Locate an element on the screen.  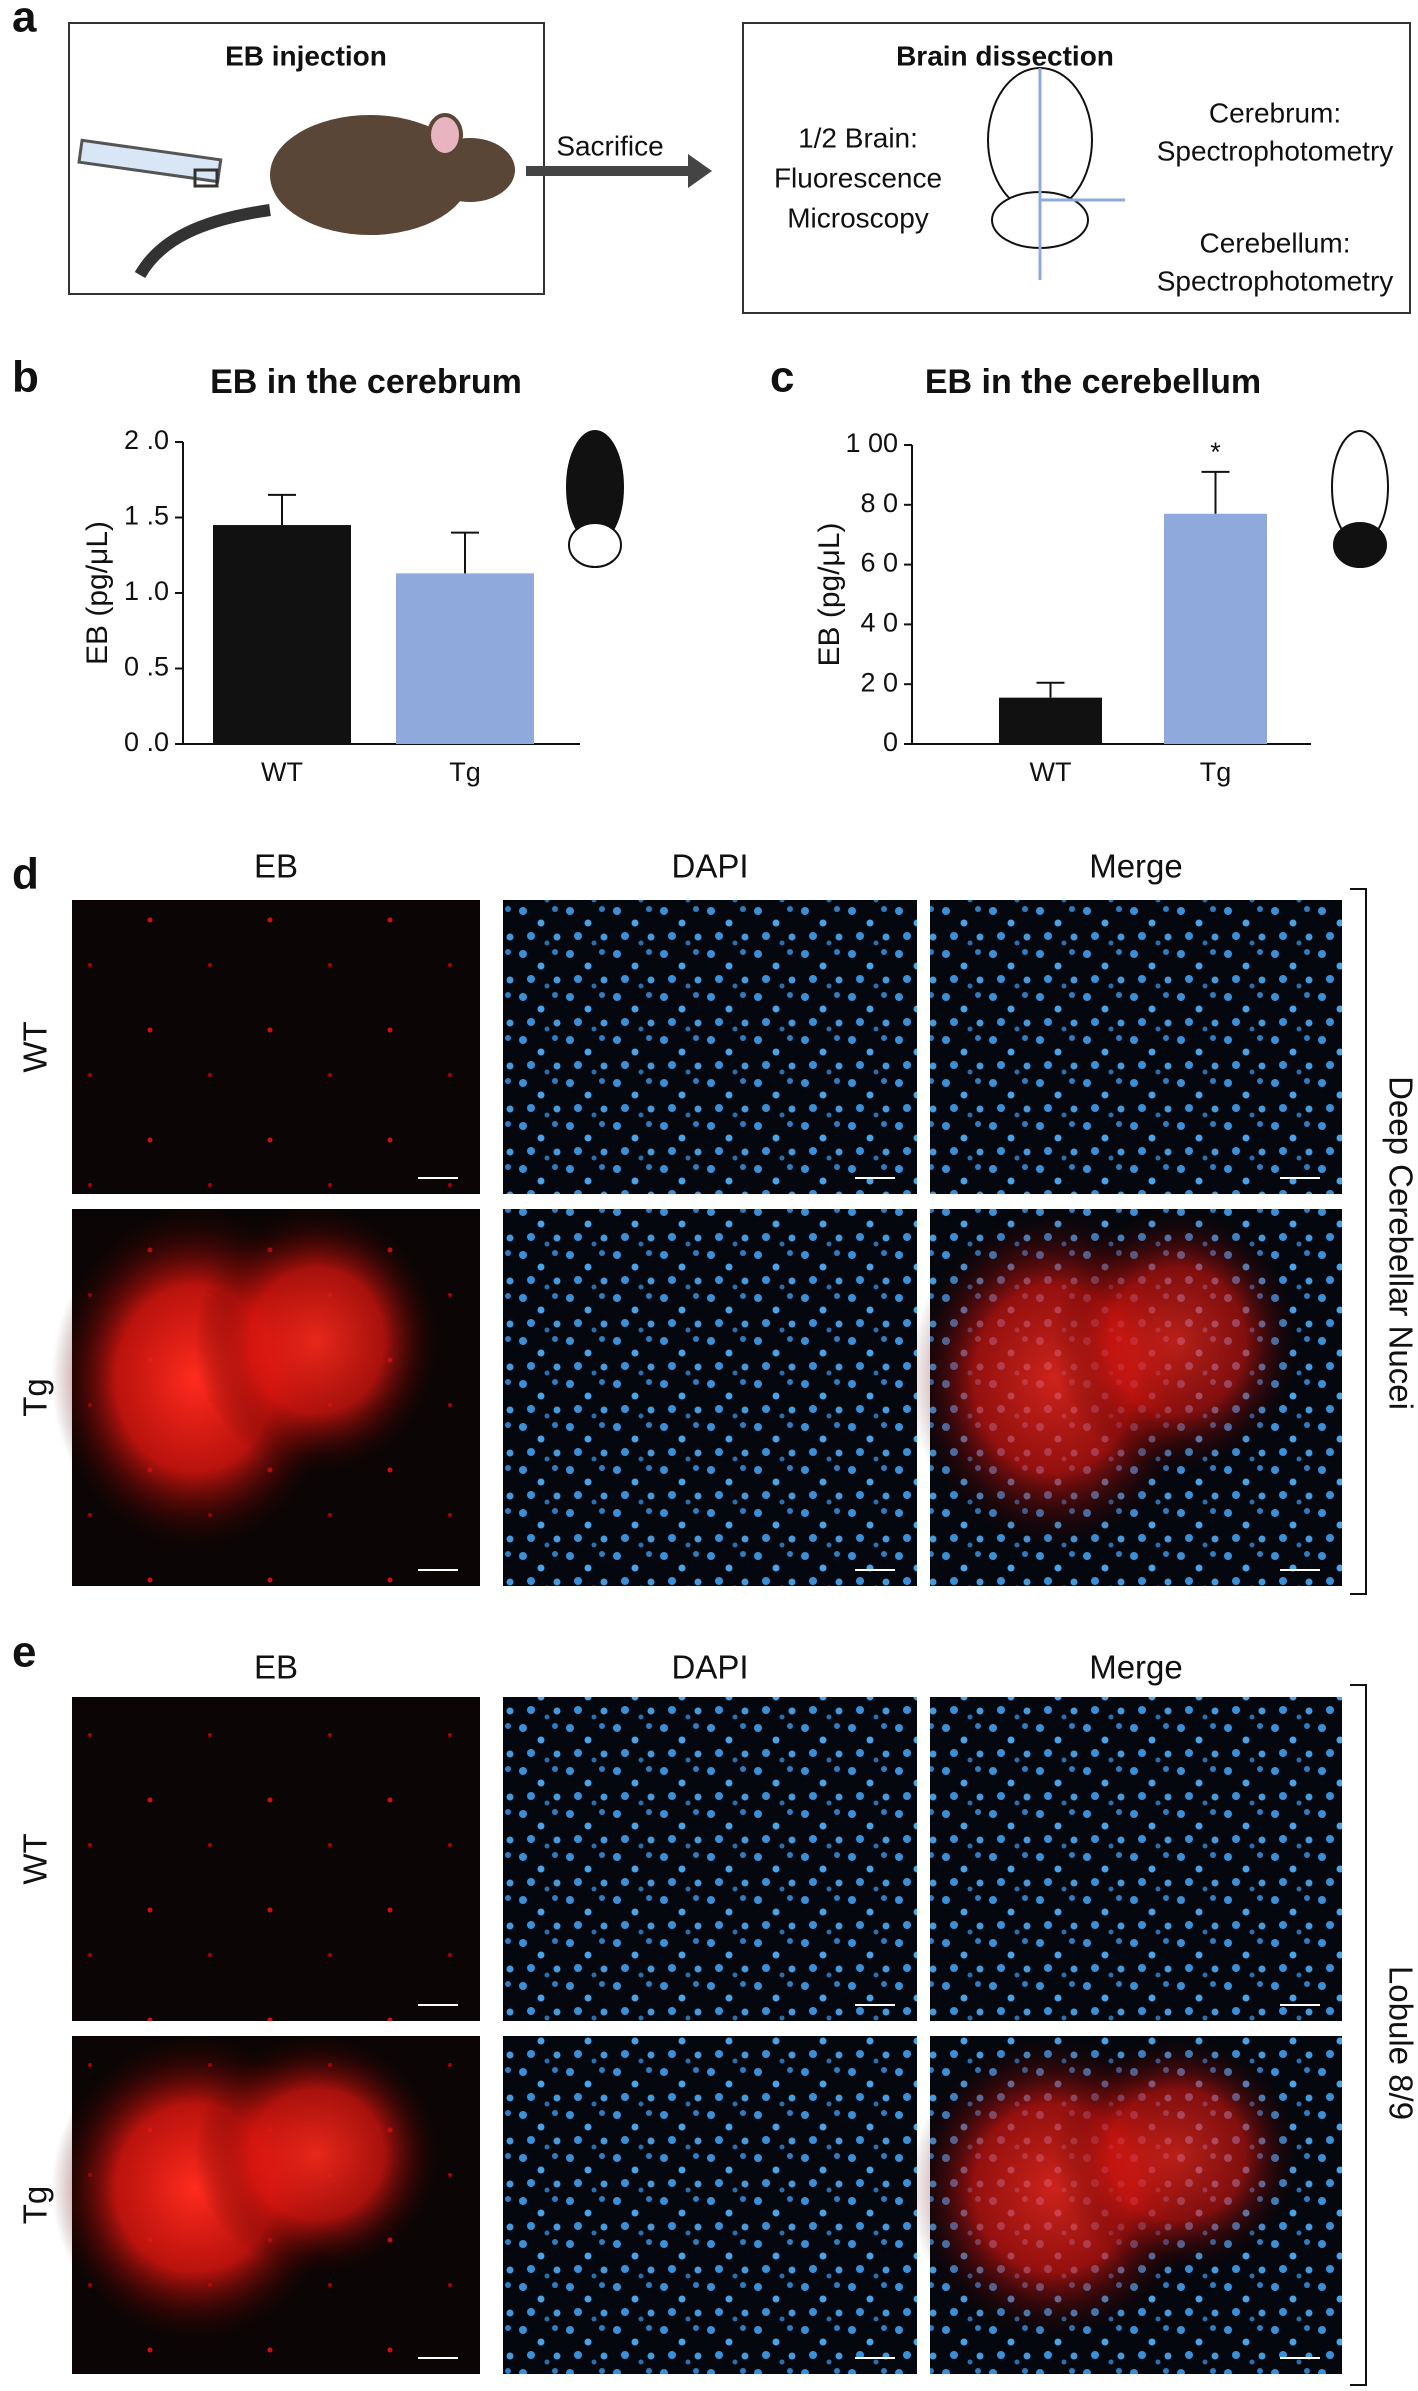
text-line: Cerebellum: is located at coordinates (1275, 242).